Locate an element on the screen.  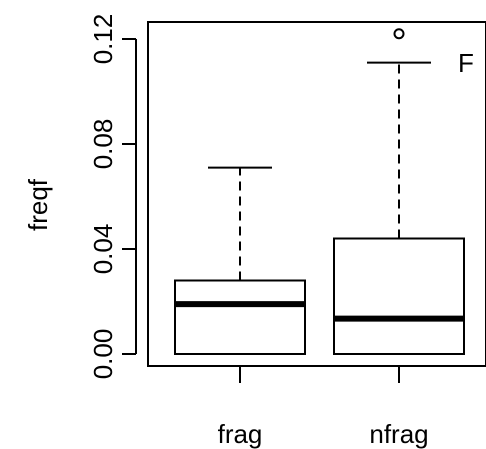
x-axis: frag nfrag is located at coordinates (323, 407).